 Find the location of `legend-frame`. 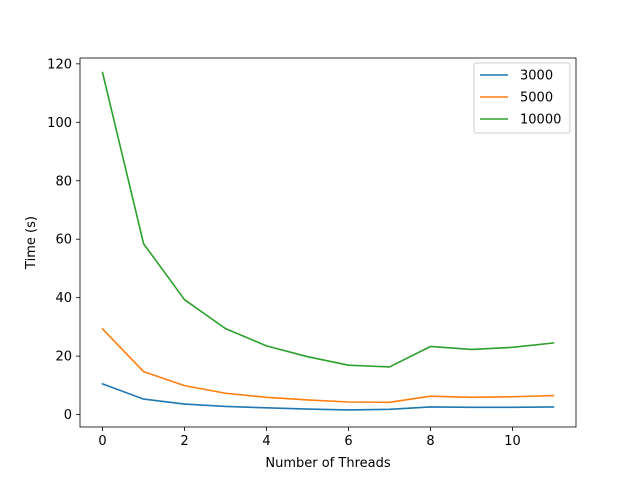

legend-frame is located at coordinates (522, 98).